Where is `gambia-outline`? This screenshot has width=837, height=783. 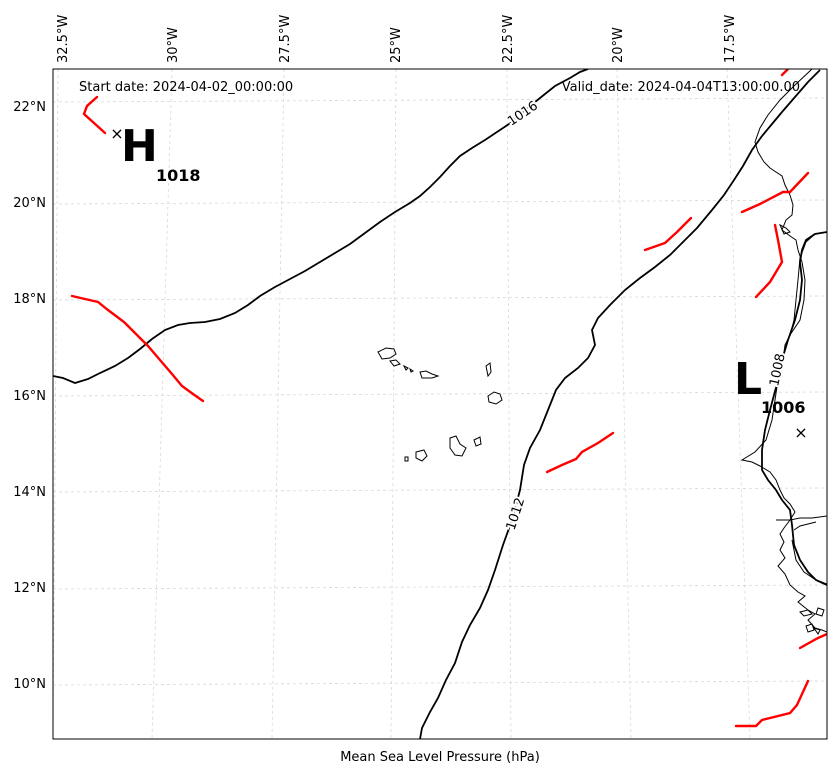 gambia-outline is located at coordinates (801, 518).